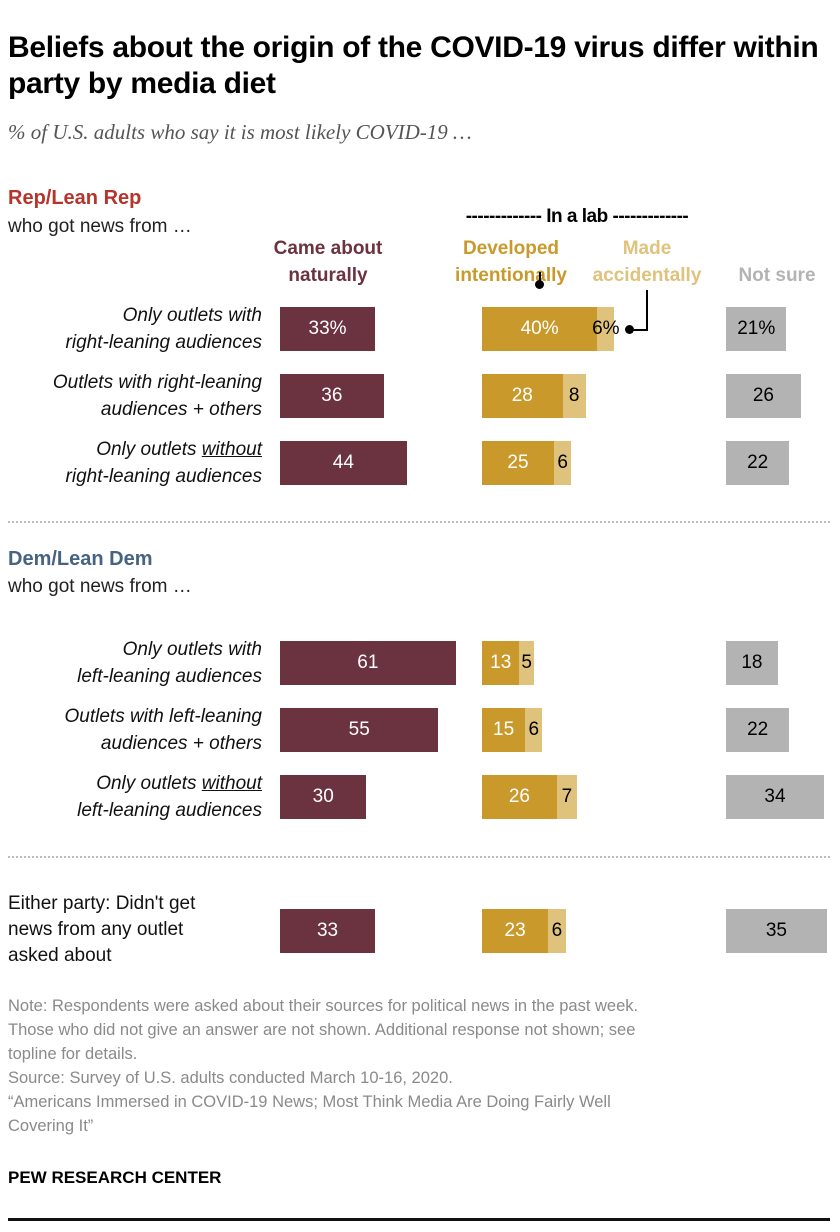 The width and height of the screenshot is (840, 1232). I want to click on bar-naturally: 33, so click(328, 931).